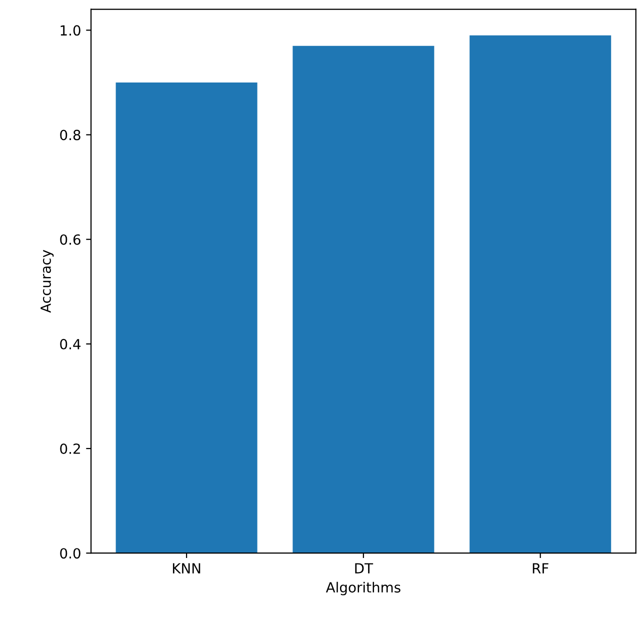 The width and height of the screenshot is (641, 618). What do you see at coordinates (70, 448) in the screenshot?
I see `y-tick-label: 0.2` at bounding box center [70, 448].